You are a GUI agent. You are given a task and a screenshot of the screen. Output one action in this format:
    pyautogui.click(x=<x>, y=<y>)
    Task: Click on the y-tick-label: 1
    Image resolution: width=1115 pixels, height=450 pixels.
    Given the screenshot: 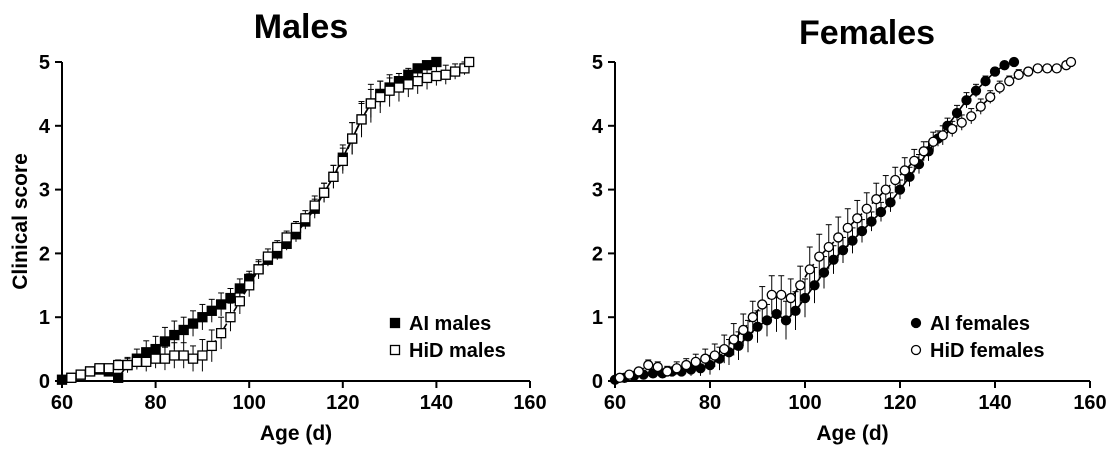 What is the action you would take?
    pyautogui.click(x=44, y=318)
    